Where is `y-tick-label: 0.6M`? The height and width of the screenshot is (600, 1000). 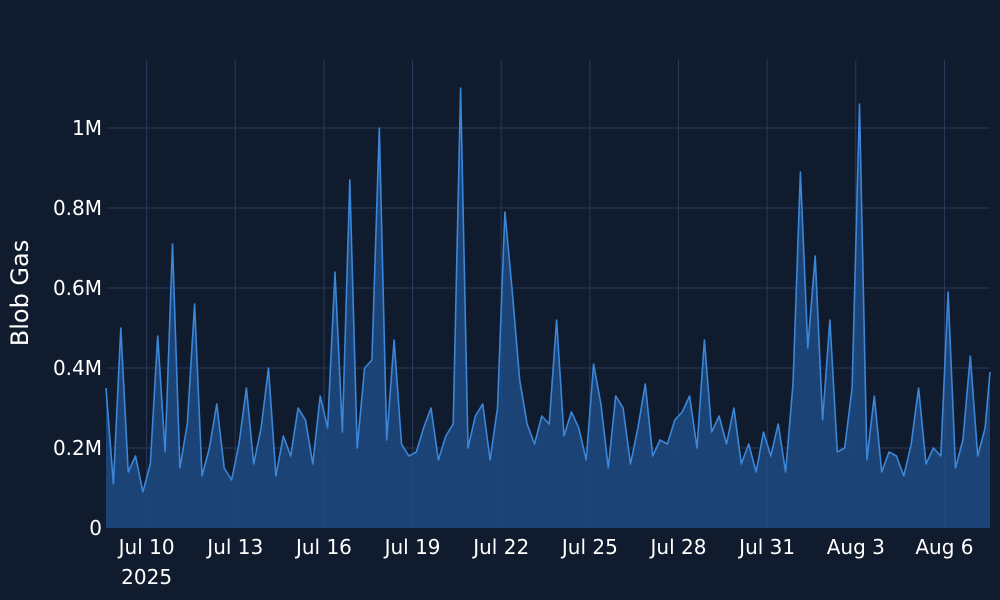 y-tick-label: 0.6M is located at coordinates (77, 288).